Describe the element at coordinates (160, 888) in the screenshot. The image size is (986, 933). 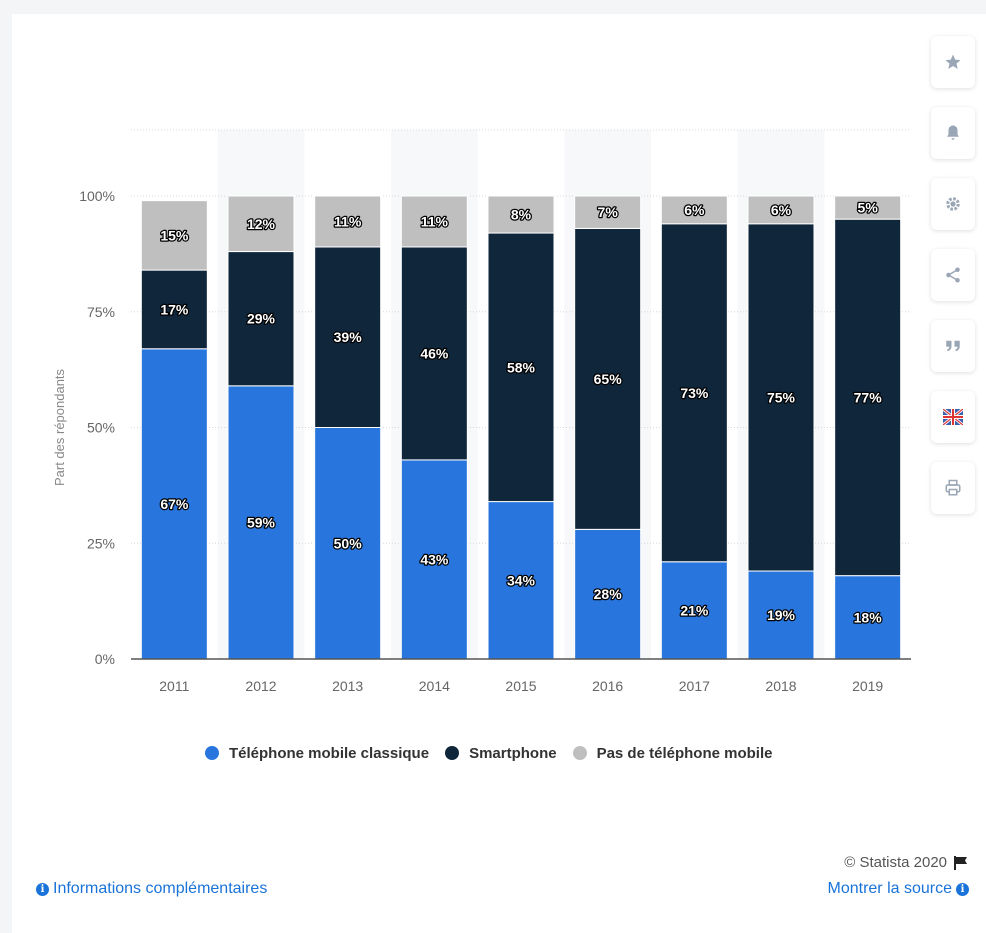
I see `more-info-text: Informations complémentaires` at that location.